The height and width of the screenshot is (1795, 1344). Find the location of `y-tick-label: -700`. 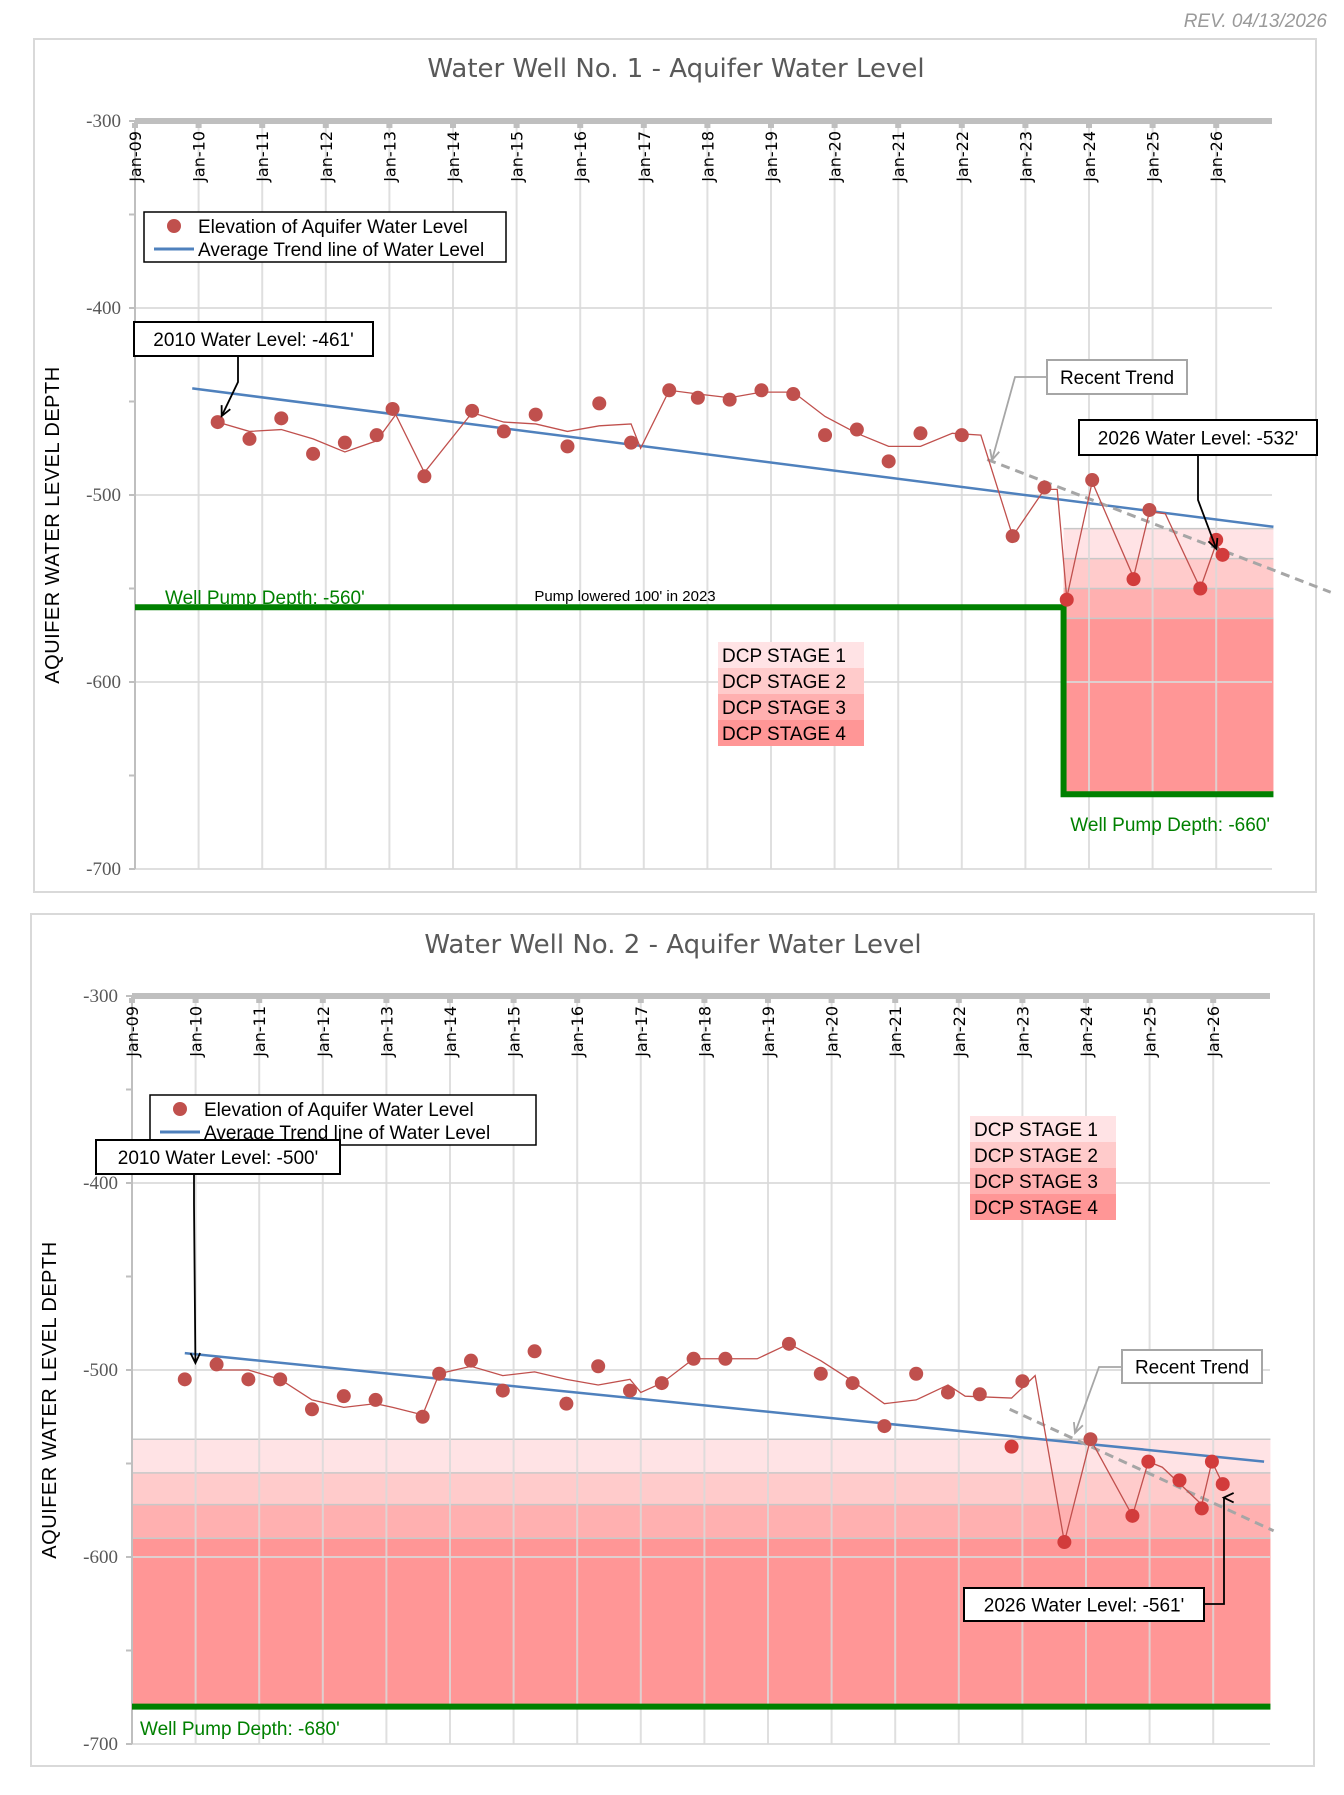

y-tick-label: -700 is located at coordinates (100, 1744).